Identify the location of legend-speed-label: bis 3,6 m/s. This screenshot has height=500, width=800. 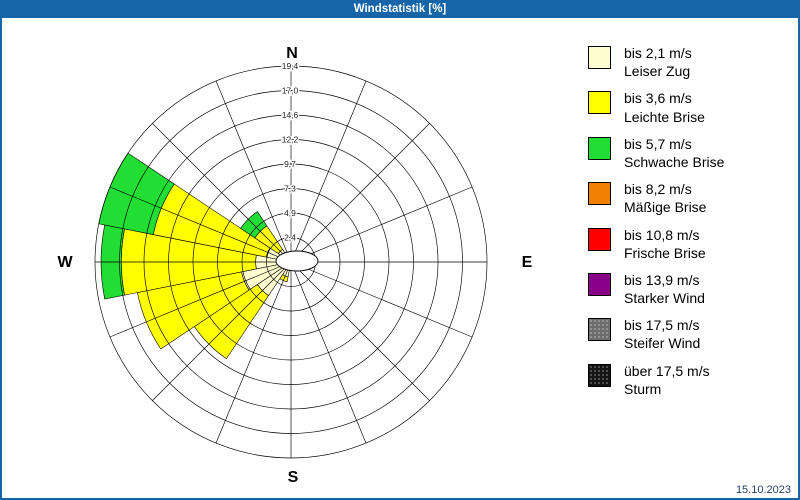
(658, 98).